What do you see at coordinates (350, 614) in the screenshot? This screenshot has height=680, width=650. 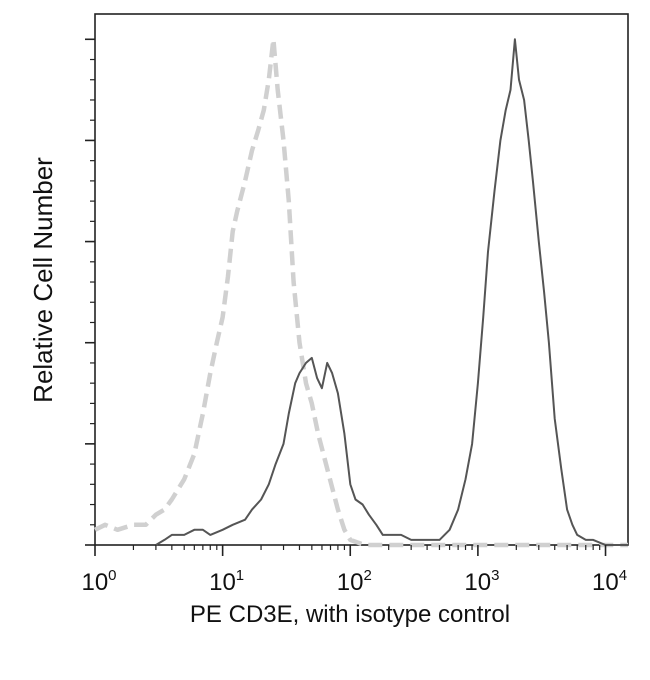 I see `x-axis-label: PE CD3E, with isotype control` at bounding box center [350, 614].